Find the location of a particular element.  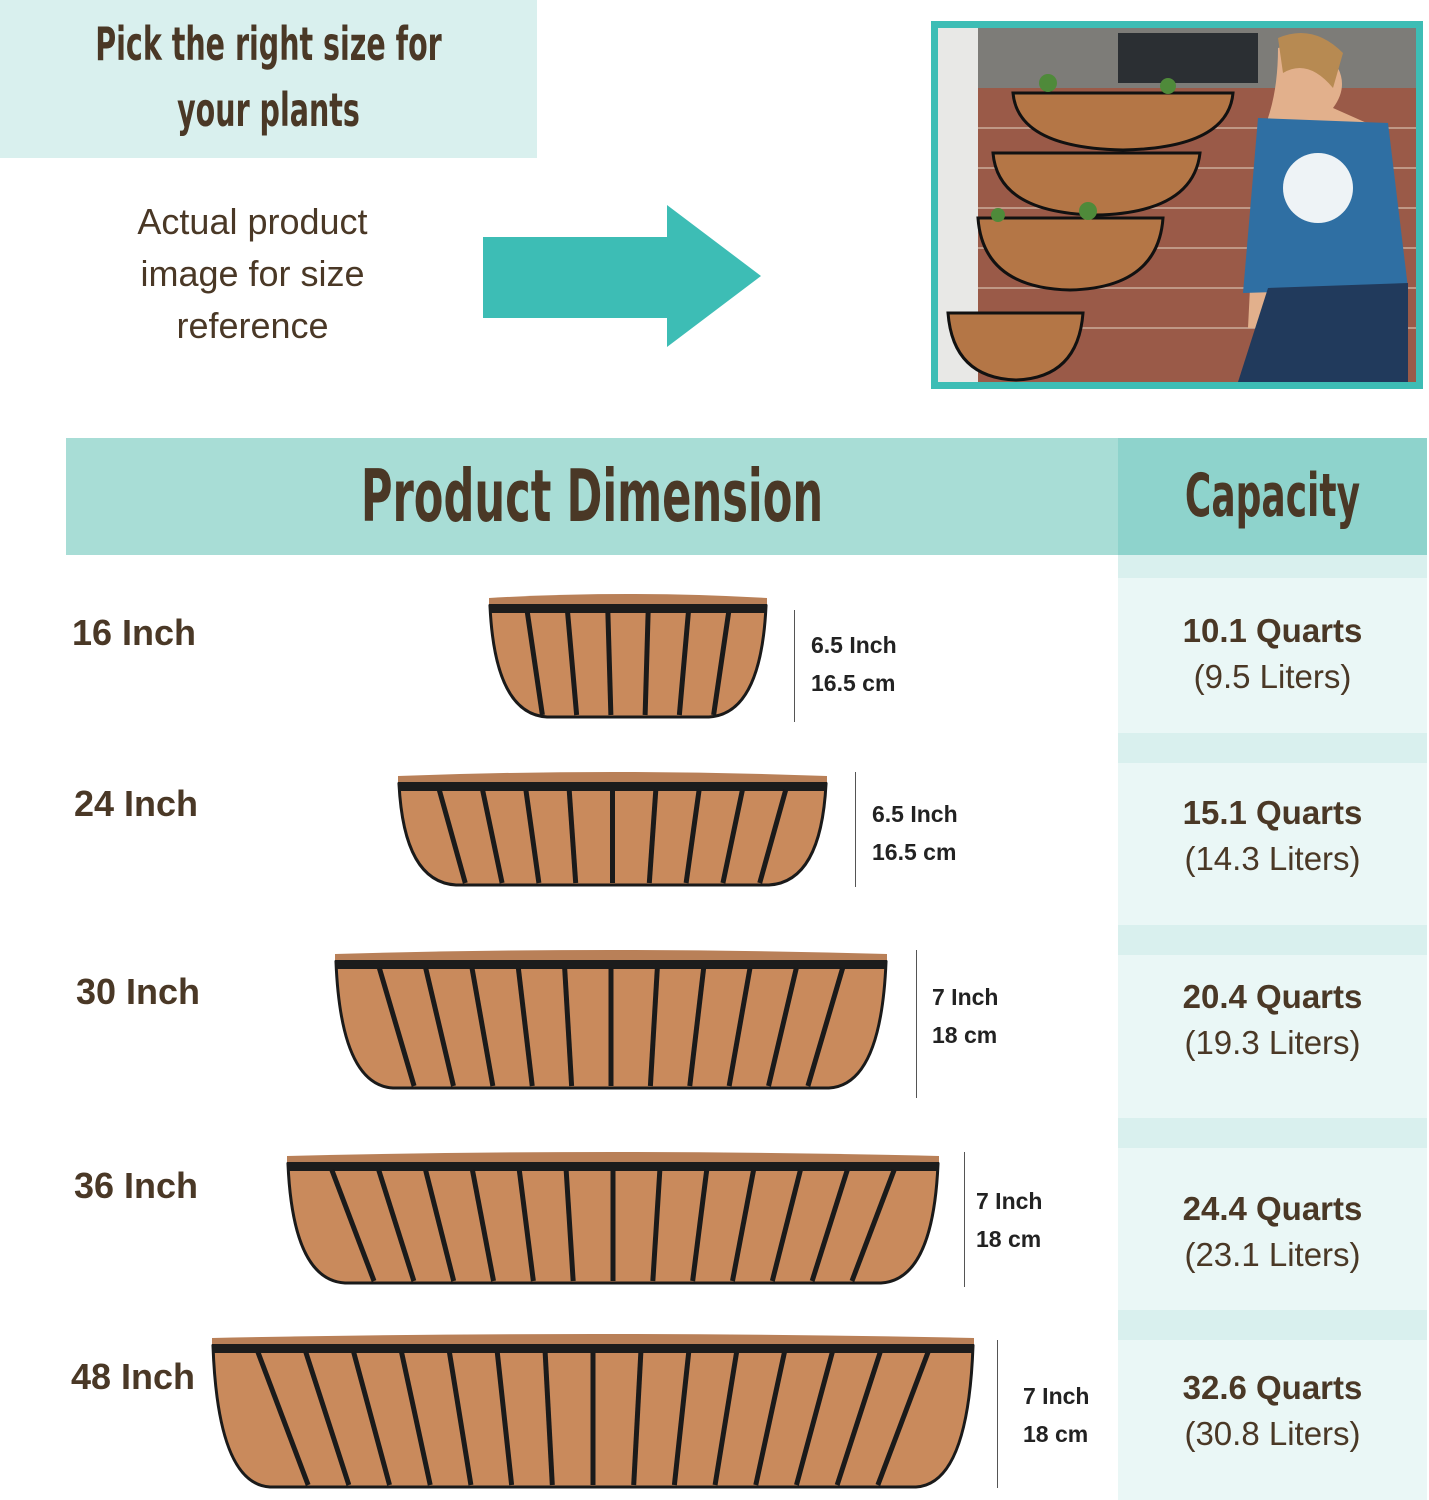

capacity-cell: 15.1 Quarts (14.3 Liters) is located at coordinates (1272, 836).